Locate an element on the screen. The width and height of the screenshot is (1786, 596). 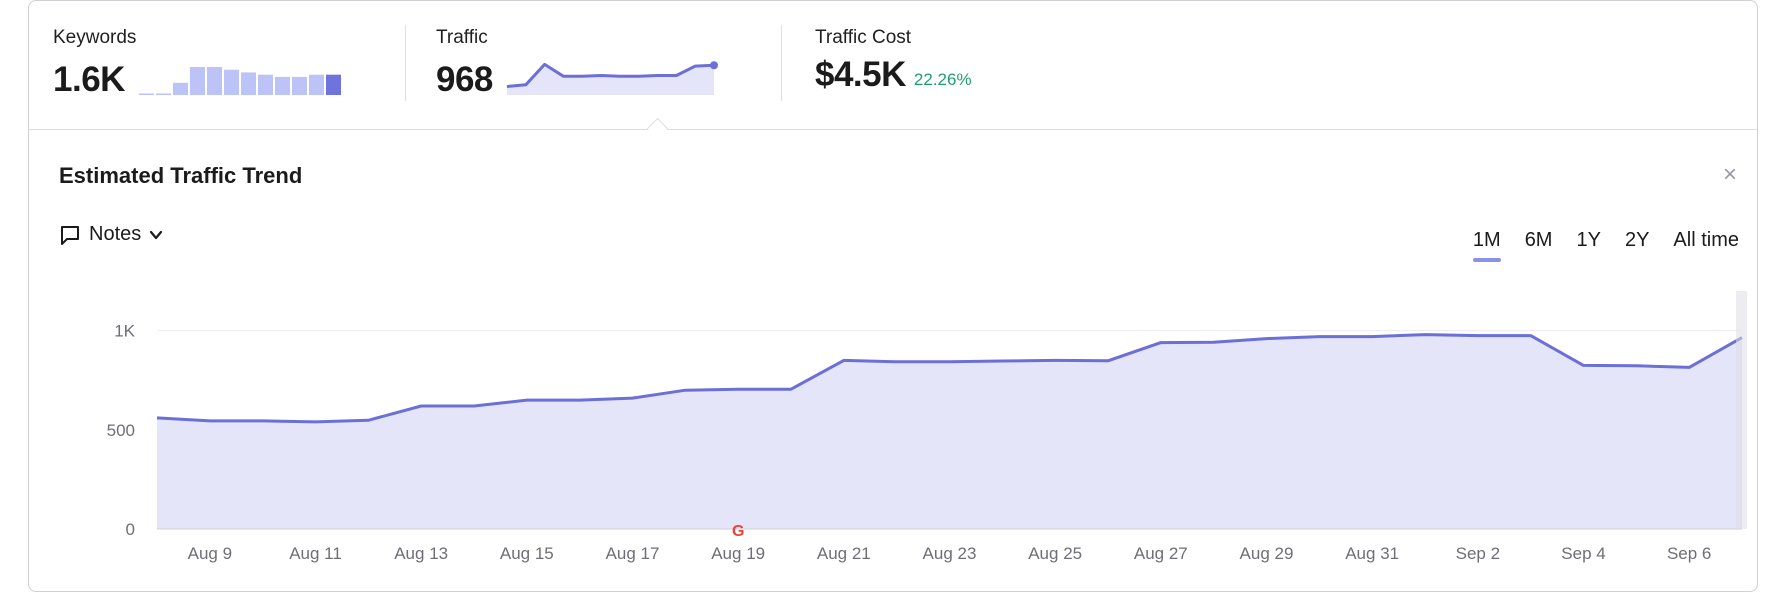
google-update-icon: G is located at coordinates (738, 531).